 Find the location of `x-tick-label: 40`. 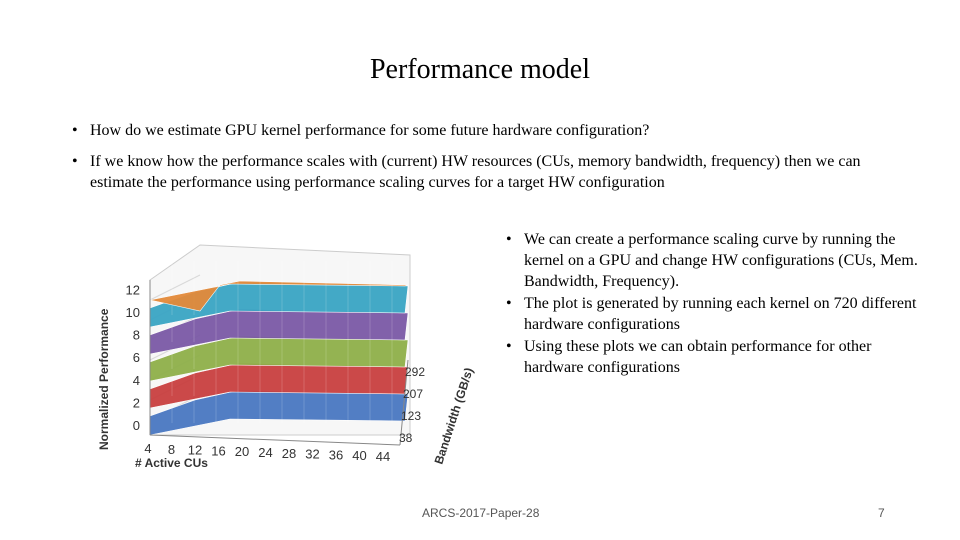

x-tick-label: 40 is located at coordinates (359, 455).